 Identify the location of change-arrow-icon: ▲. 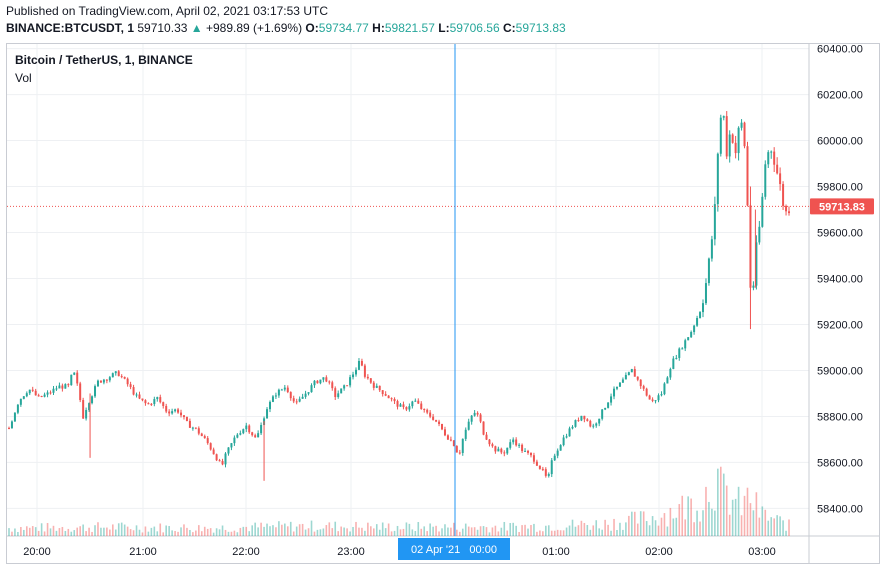
(196, 28).